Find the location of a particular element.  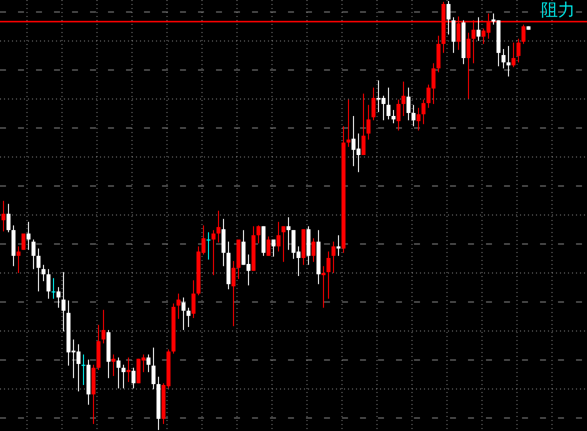

ref-line-label: 阻力 is located at coordinates (558, 10).